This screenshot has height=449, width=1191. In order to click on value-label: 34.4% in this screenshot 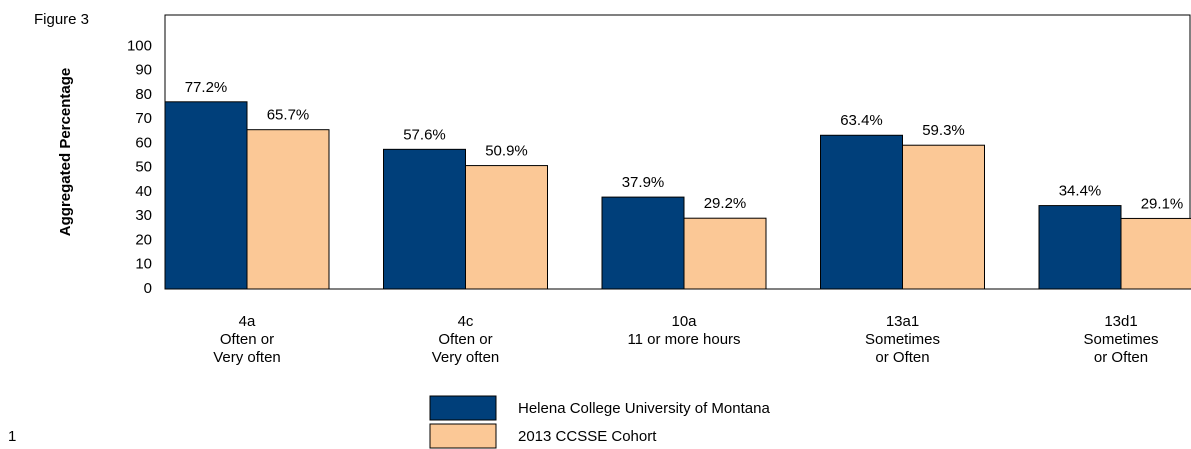, I will do `click(1080, 191)`.